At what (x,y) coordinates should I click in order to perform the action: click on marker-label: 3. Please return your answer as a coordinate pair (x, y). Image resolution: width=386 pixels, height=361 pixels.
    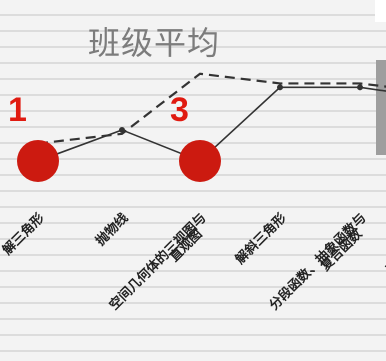
    Looking at the image, I should click on (179, 109).